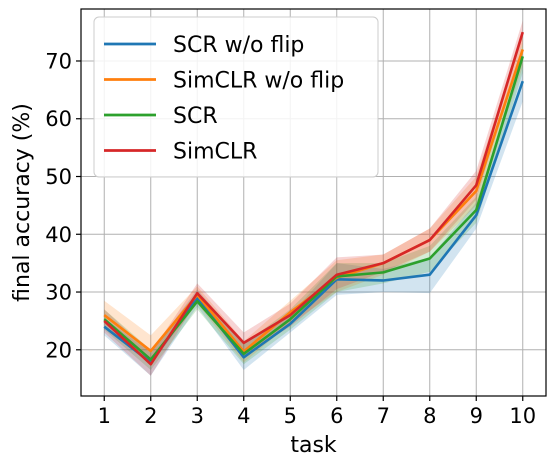 The width and height of the screenshot is (556, 468). What do you see at coordinates (58, 119) in the screenshot?
I see `y-tick-label: 60` at bounding box center [58, 119].